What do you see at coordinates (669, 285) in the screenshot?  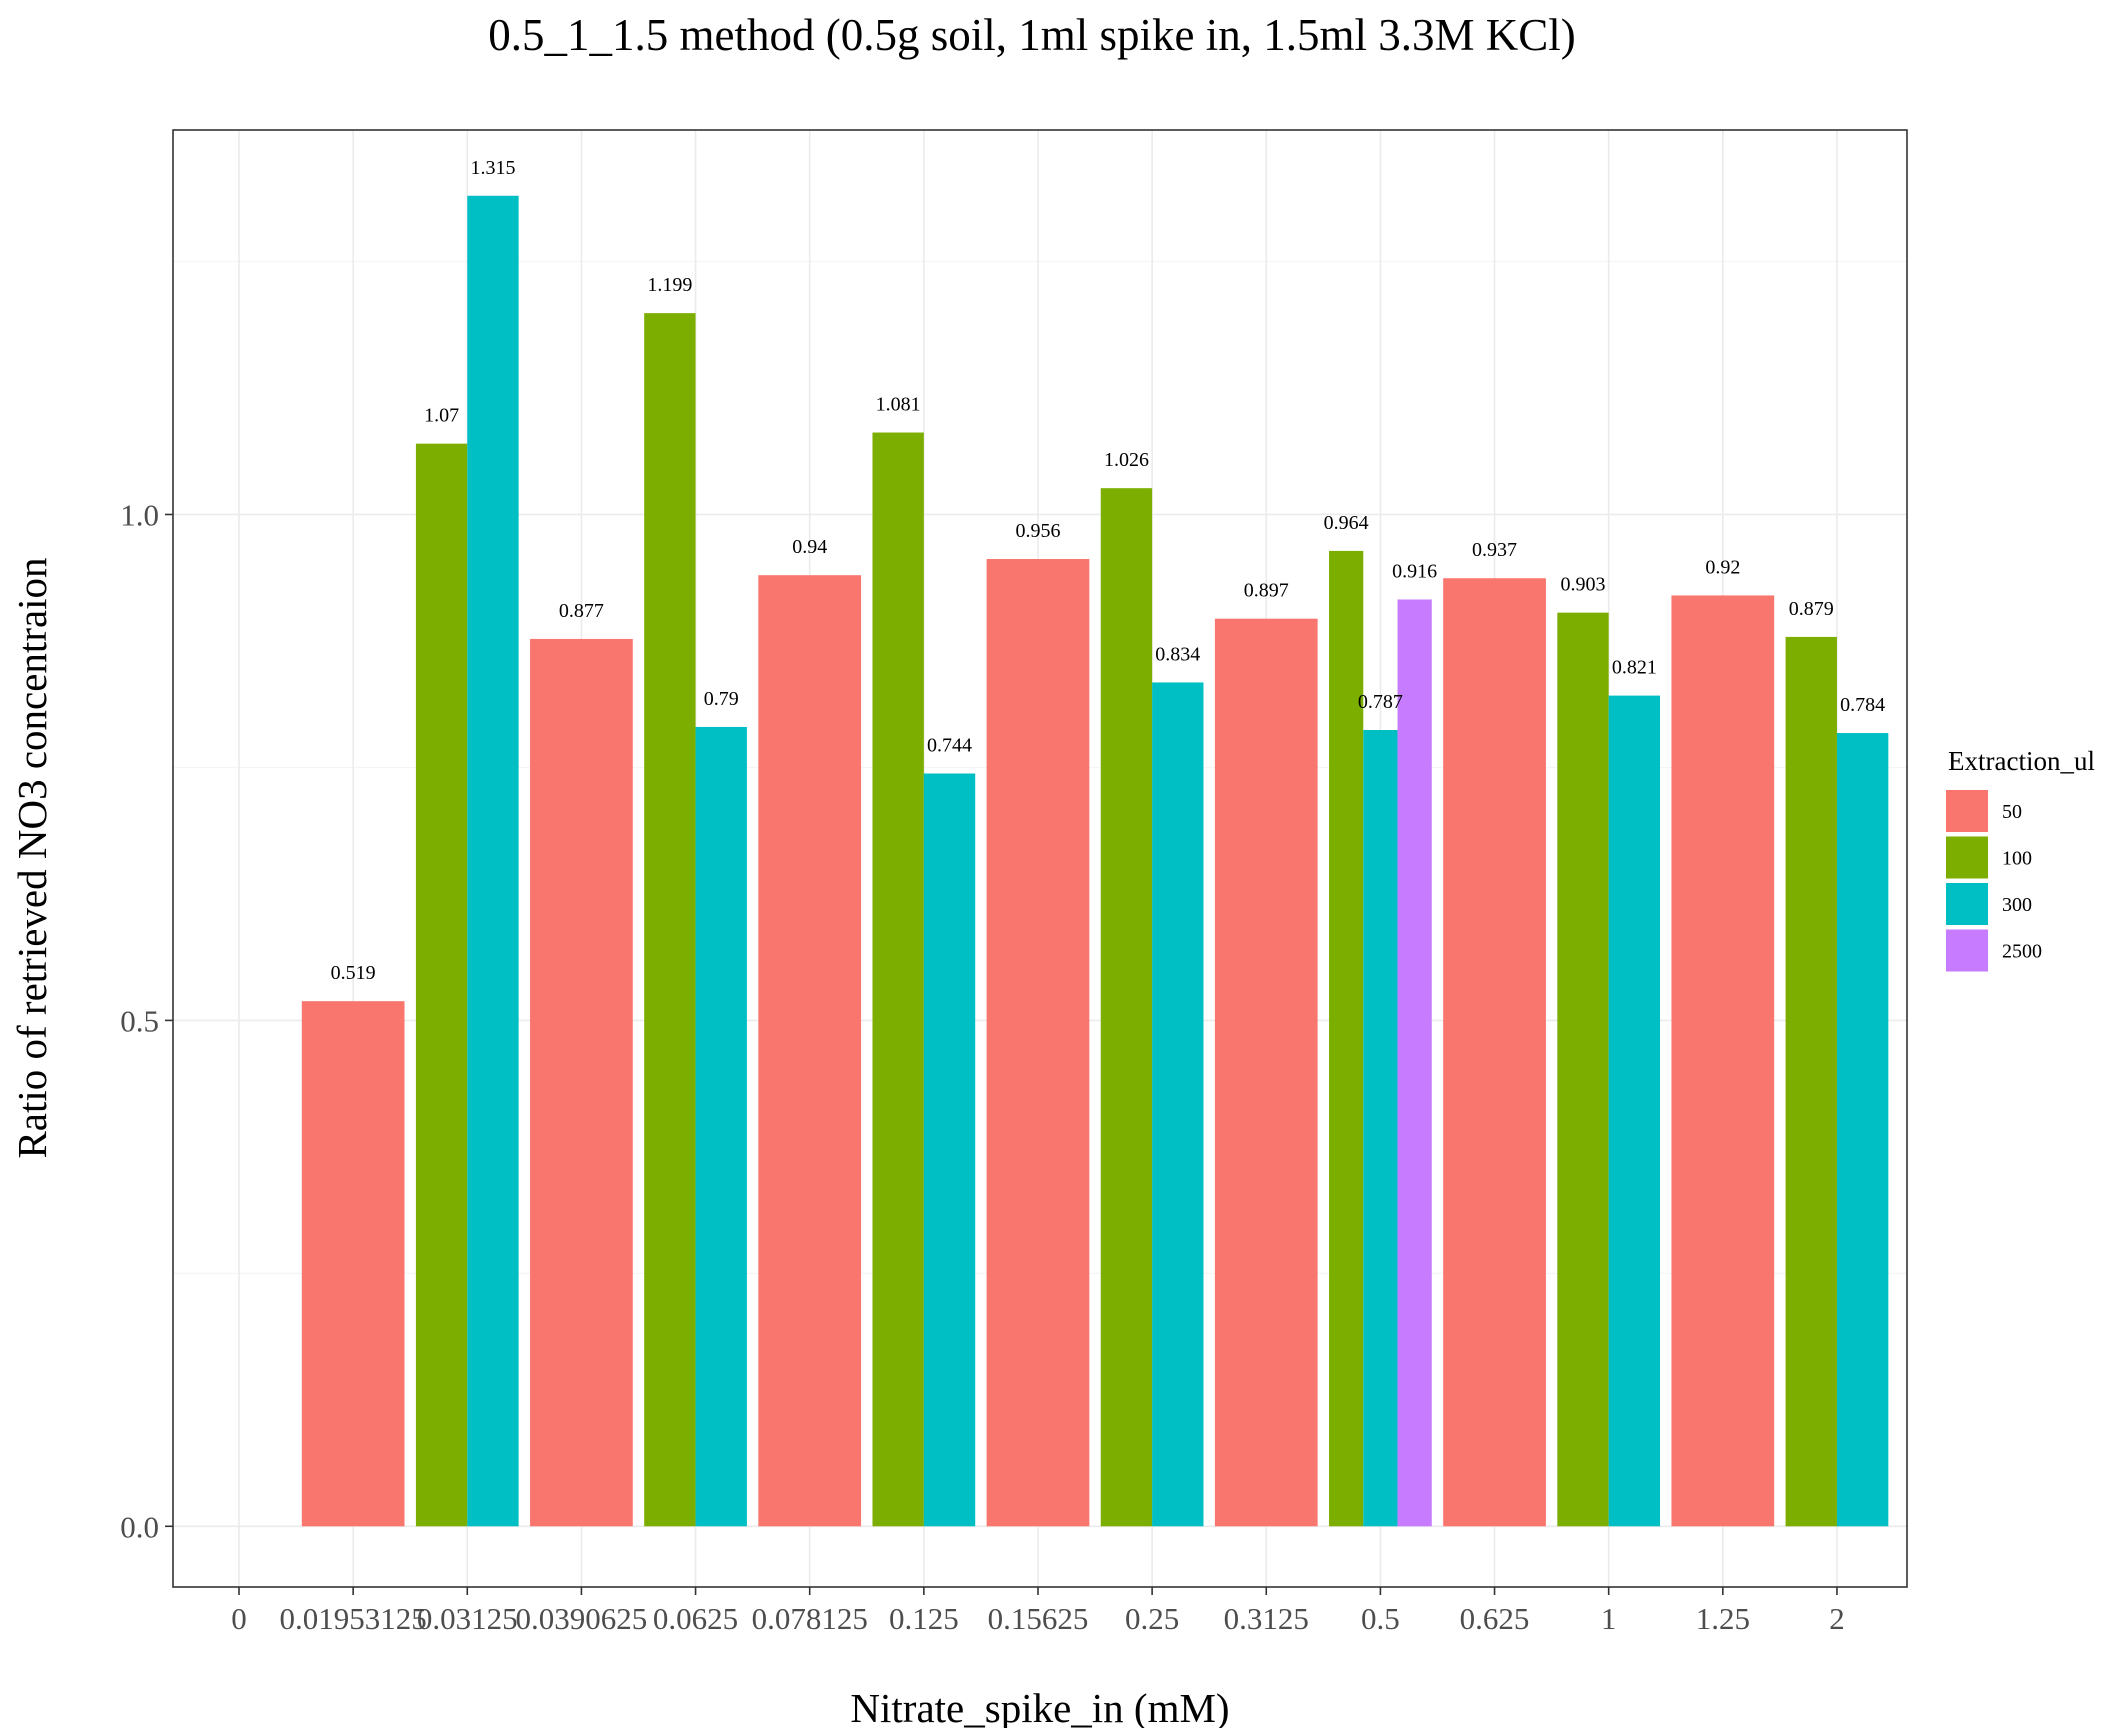 I see `data-label: 1.199` at bounding box center [669, 285].